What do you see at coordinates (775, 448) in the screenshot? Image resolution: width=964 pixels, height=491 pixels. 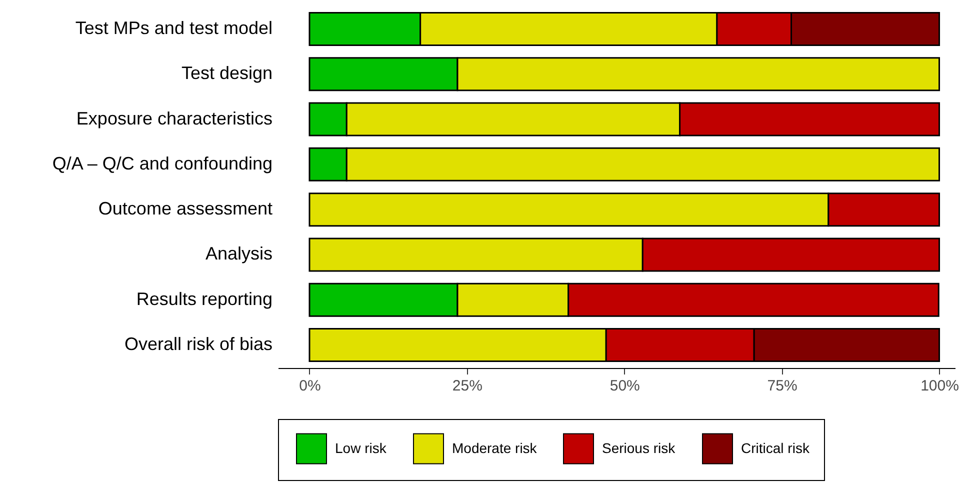 I see `legend-label: Critical risk` at bounding box center [775, 448].